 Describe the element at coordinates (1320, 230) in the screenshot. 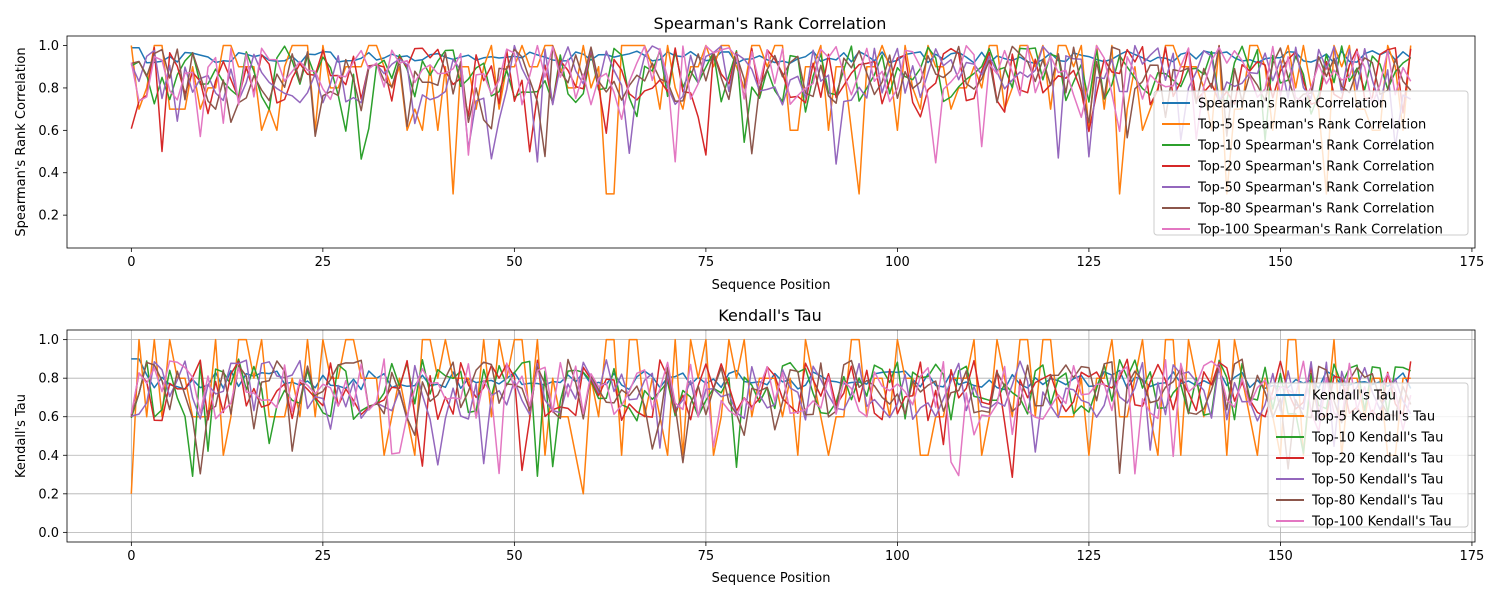

I see `legend-entry: Top-100 Spearman's Rank Correlation` at that location.